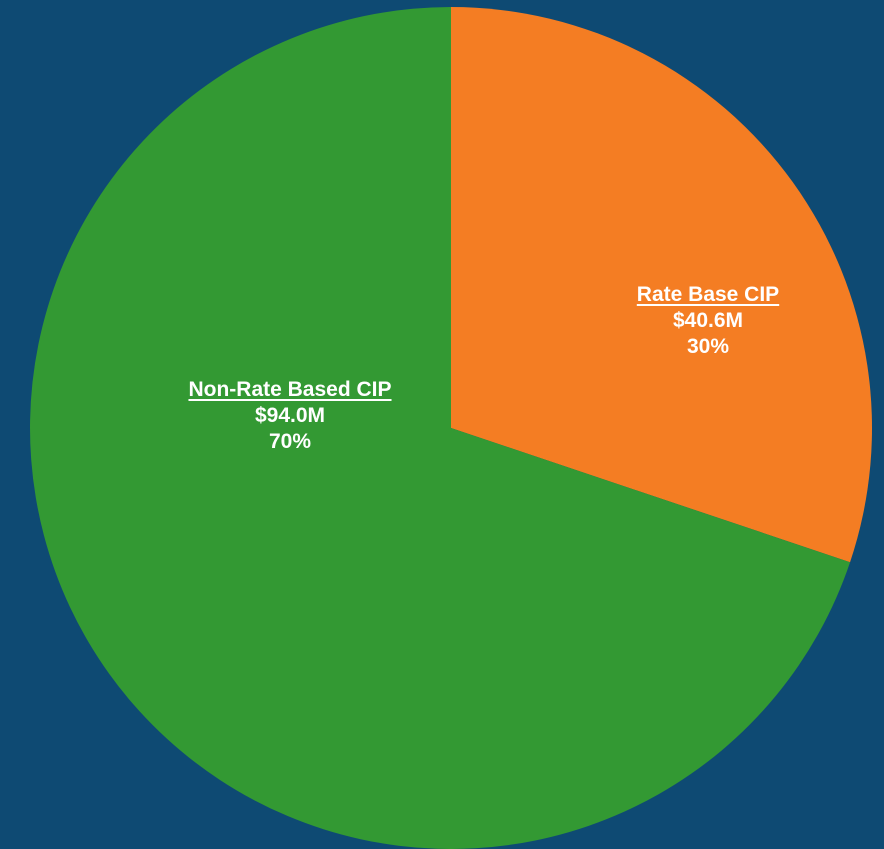 This screenshot has width=884, height=849. I want to click on label-rate-base-cip: Rate Base CIP $40.6M 30%, so click(708, 321).